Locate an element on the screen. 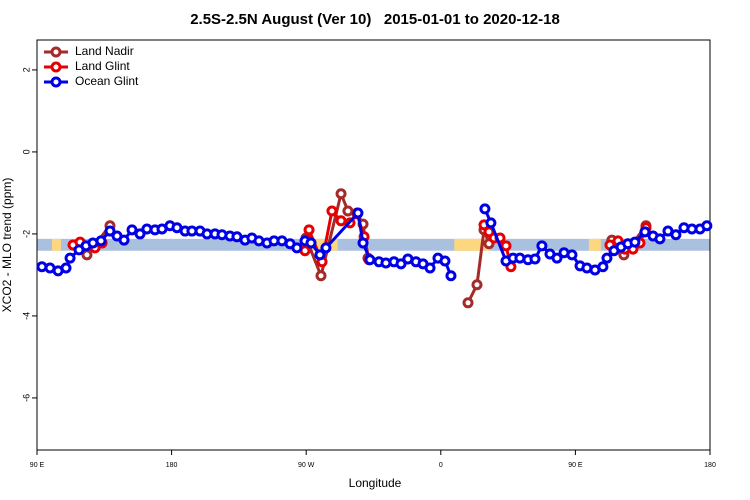 The width and height of the screenshot is (750, 500). y-axis-label: XCO2 - MLO trend (ppm) is located at coordinates (7, 245).